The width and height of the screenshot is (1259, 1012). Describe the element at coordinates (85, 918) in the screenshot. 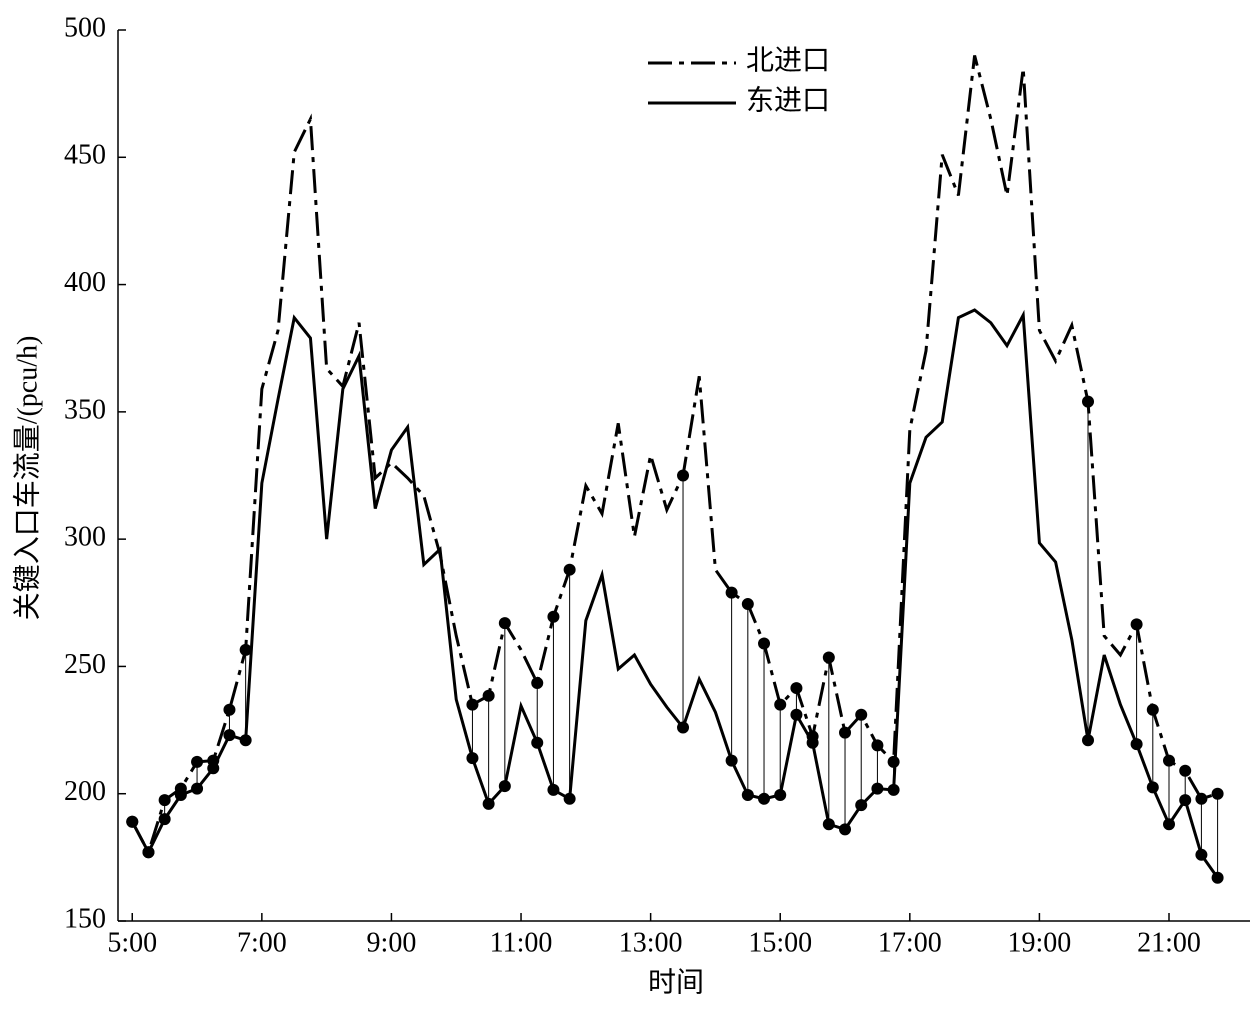

I see `y-tick-label: 150` at that location.